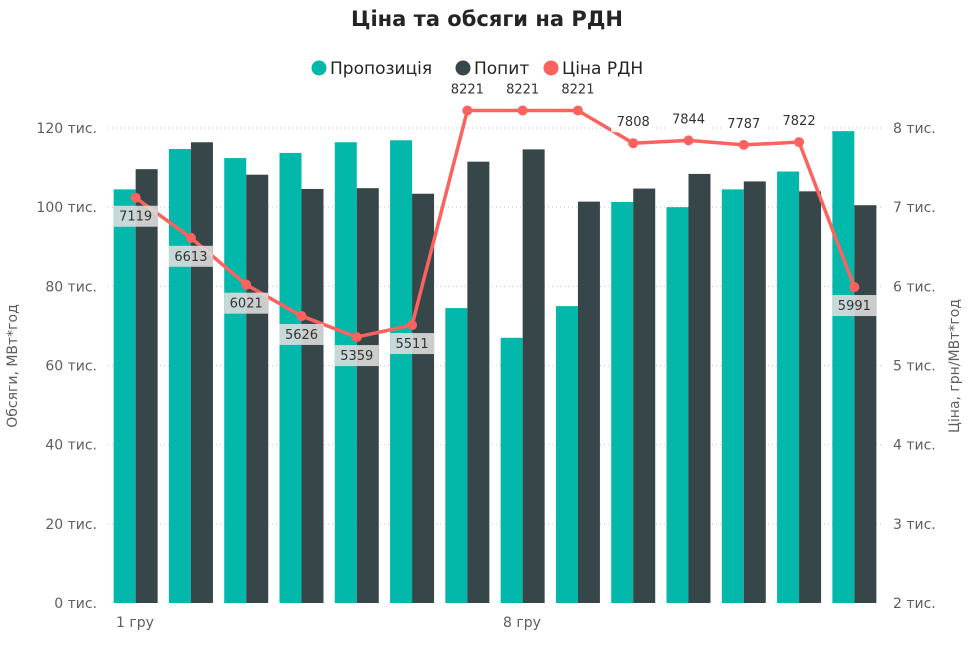 Image resolution: width=974 pixels, height=647 pixels. What do you see at coordinates (914, 129) in the screenshot?
I see `right-tick-6: 8 тис.` at bounding box center [914, 129].